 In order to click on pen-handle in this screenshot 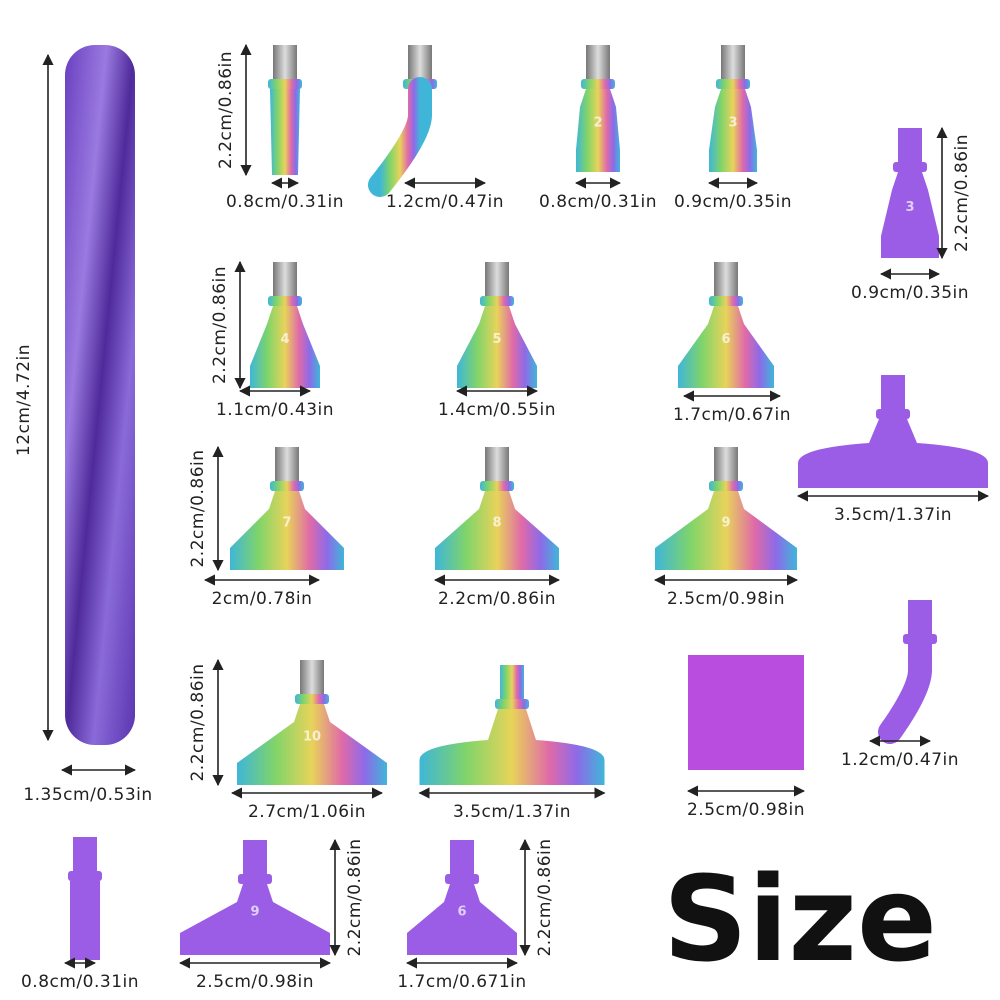, I will do `click(100, 395)`.